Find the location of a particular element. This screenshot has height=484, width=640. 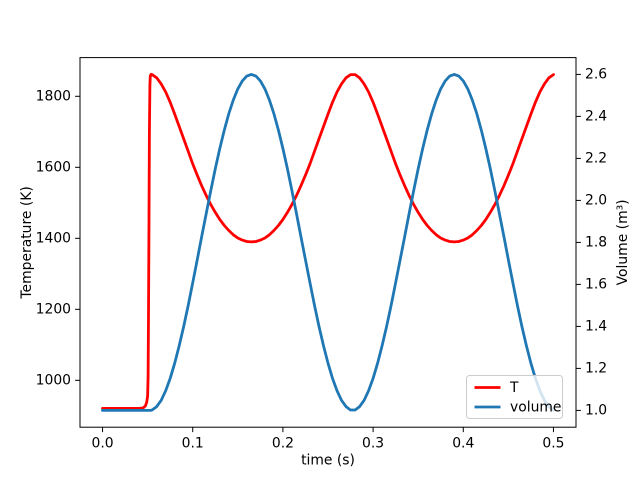

right-y-tick-label: 1.2 is located at coordinates (596, 368).